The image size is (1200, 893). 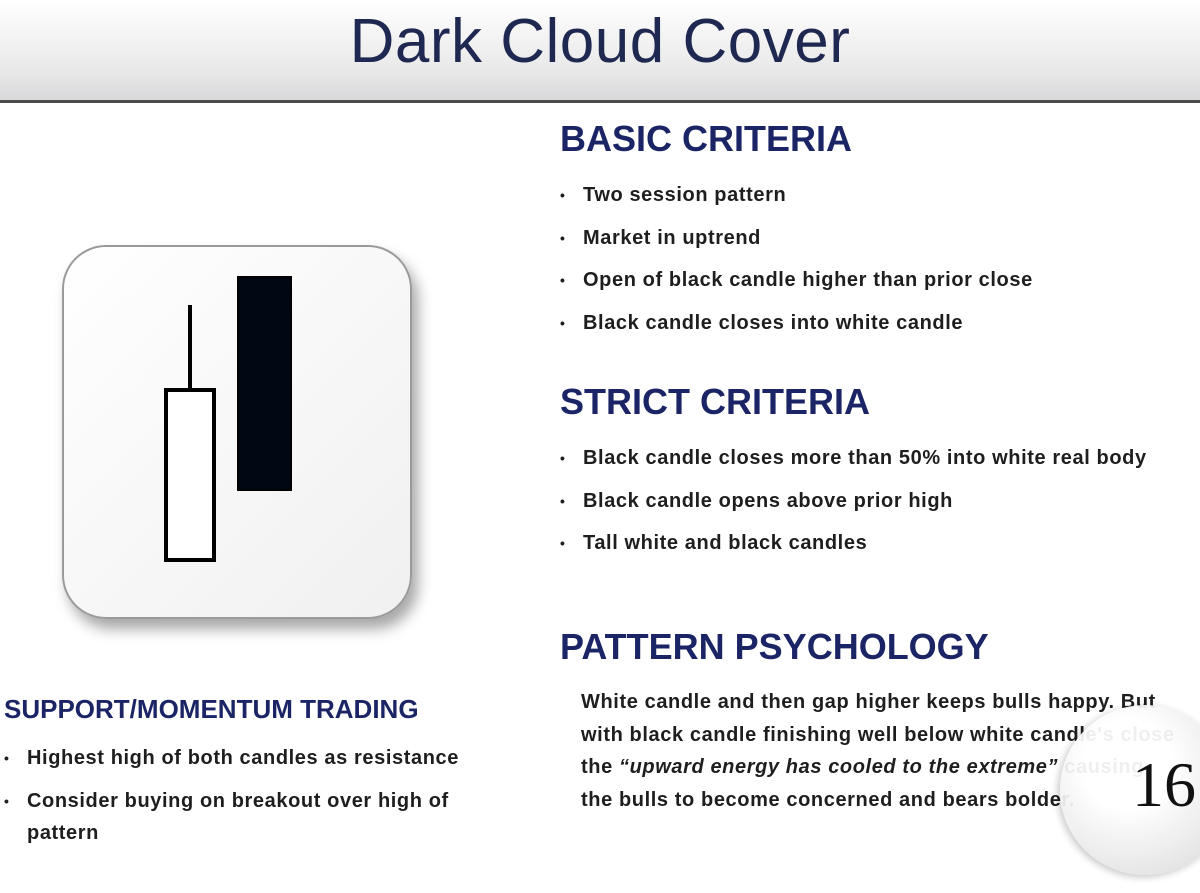 I want to click on section-heading: BASIC CRITERIA, so click(x=706, y=138).